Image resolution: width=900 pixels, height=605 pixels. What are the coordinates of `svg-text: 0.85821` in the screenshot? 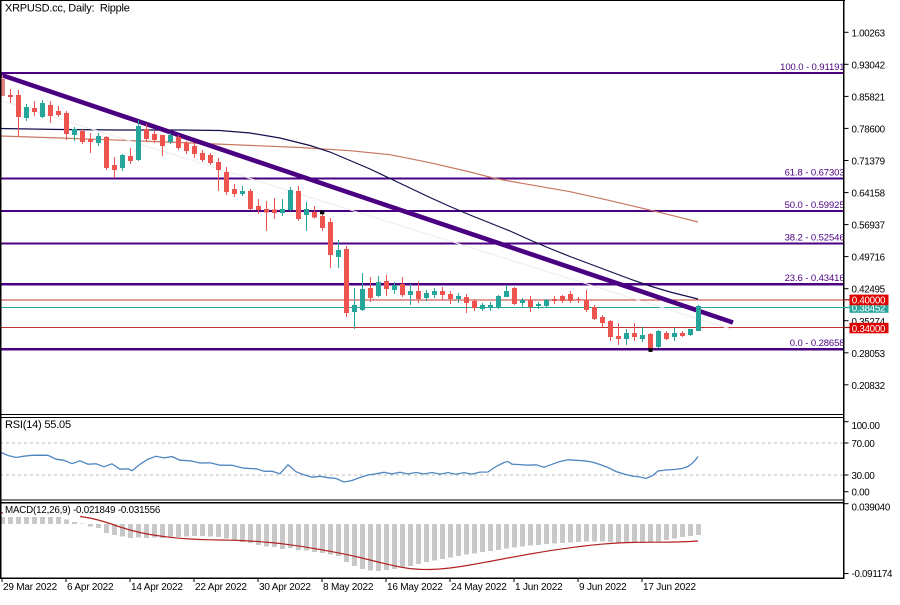 It's located at (868, 97).